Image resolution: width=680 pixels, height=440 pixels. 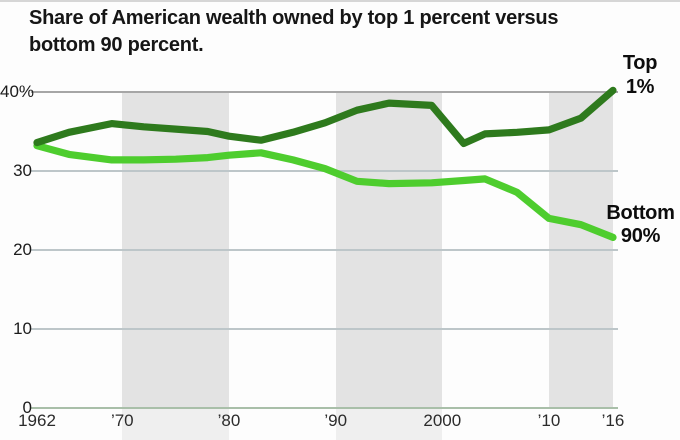 I want to click on top-edge-strip, so click(x=340, y=1).